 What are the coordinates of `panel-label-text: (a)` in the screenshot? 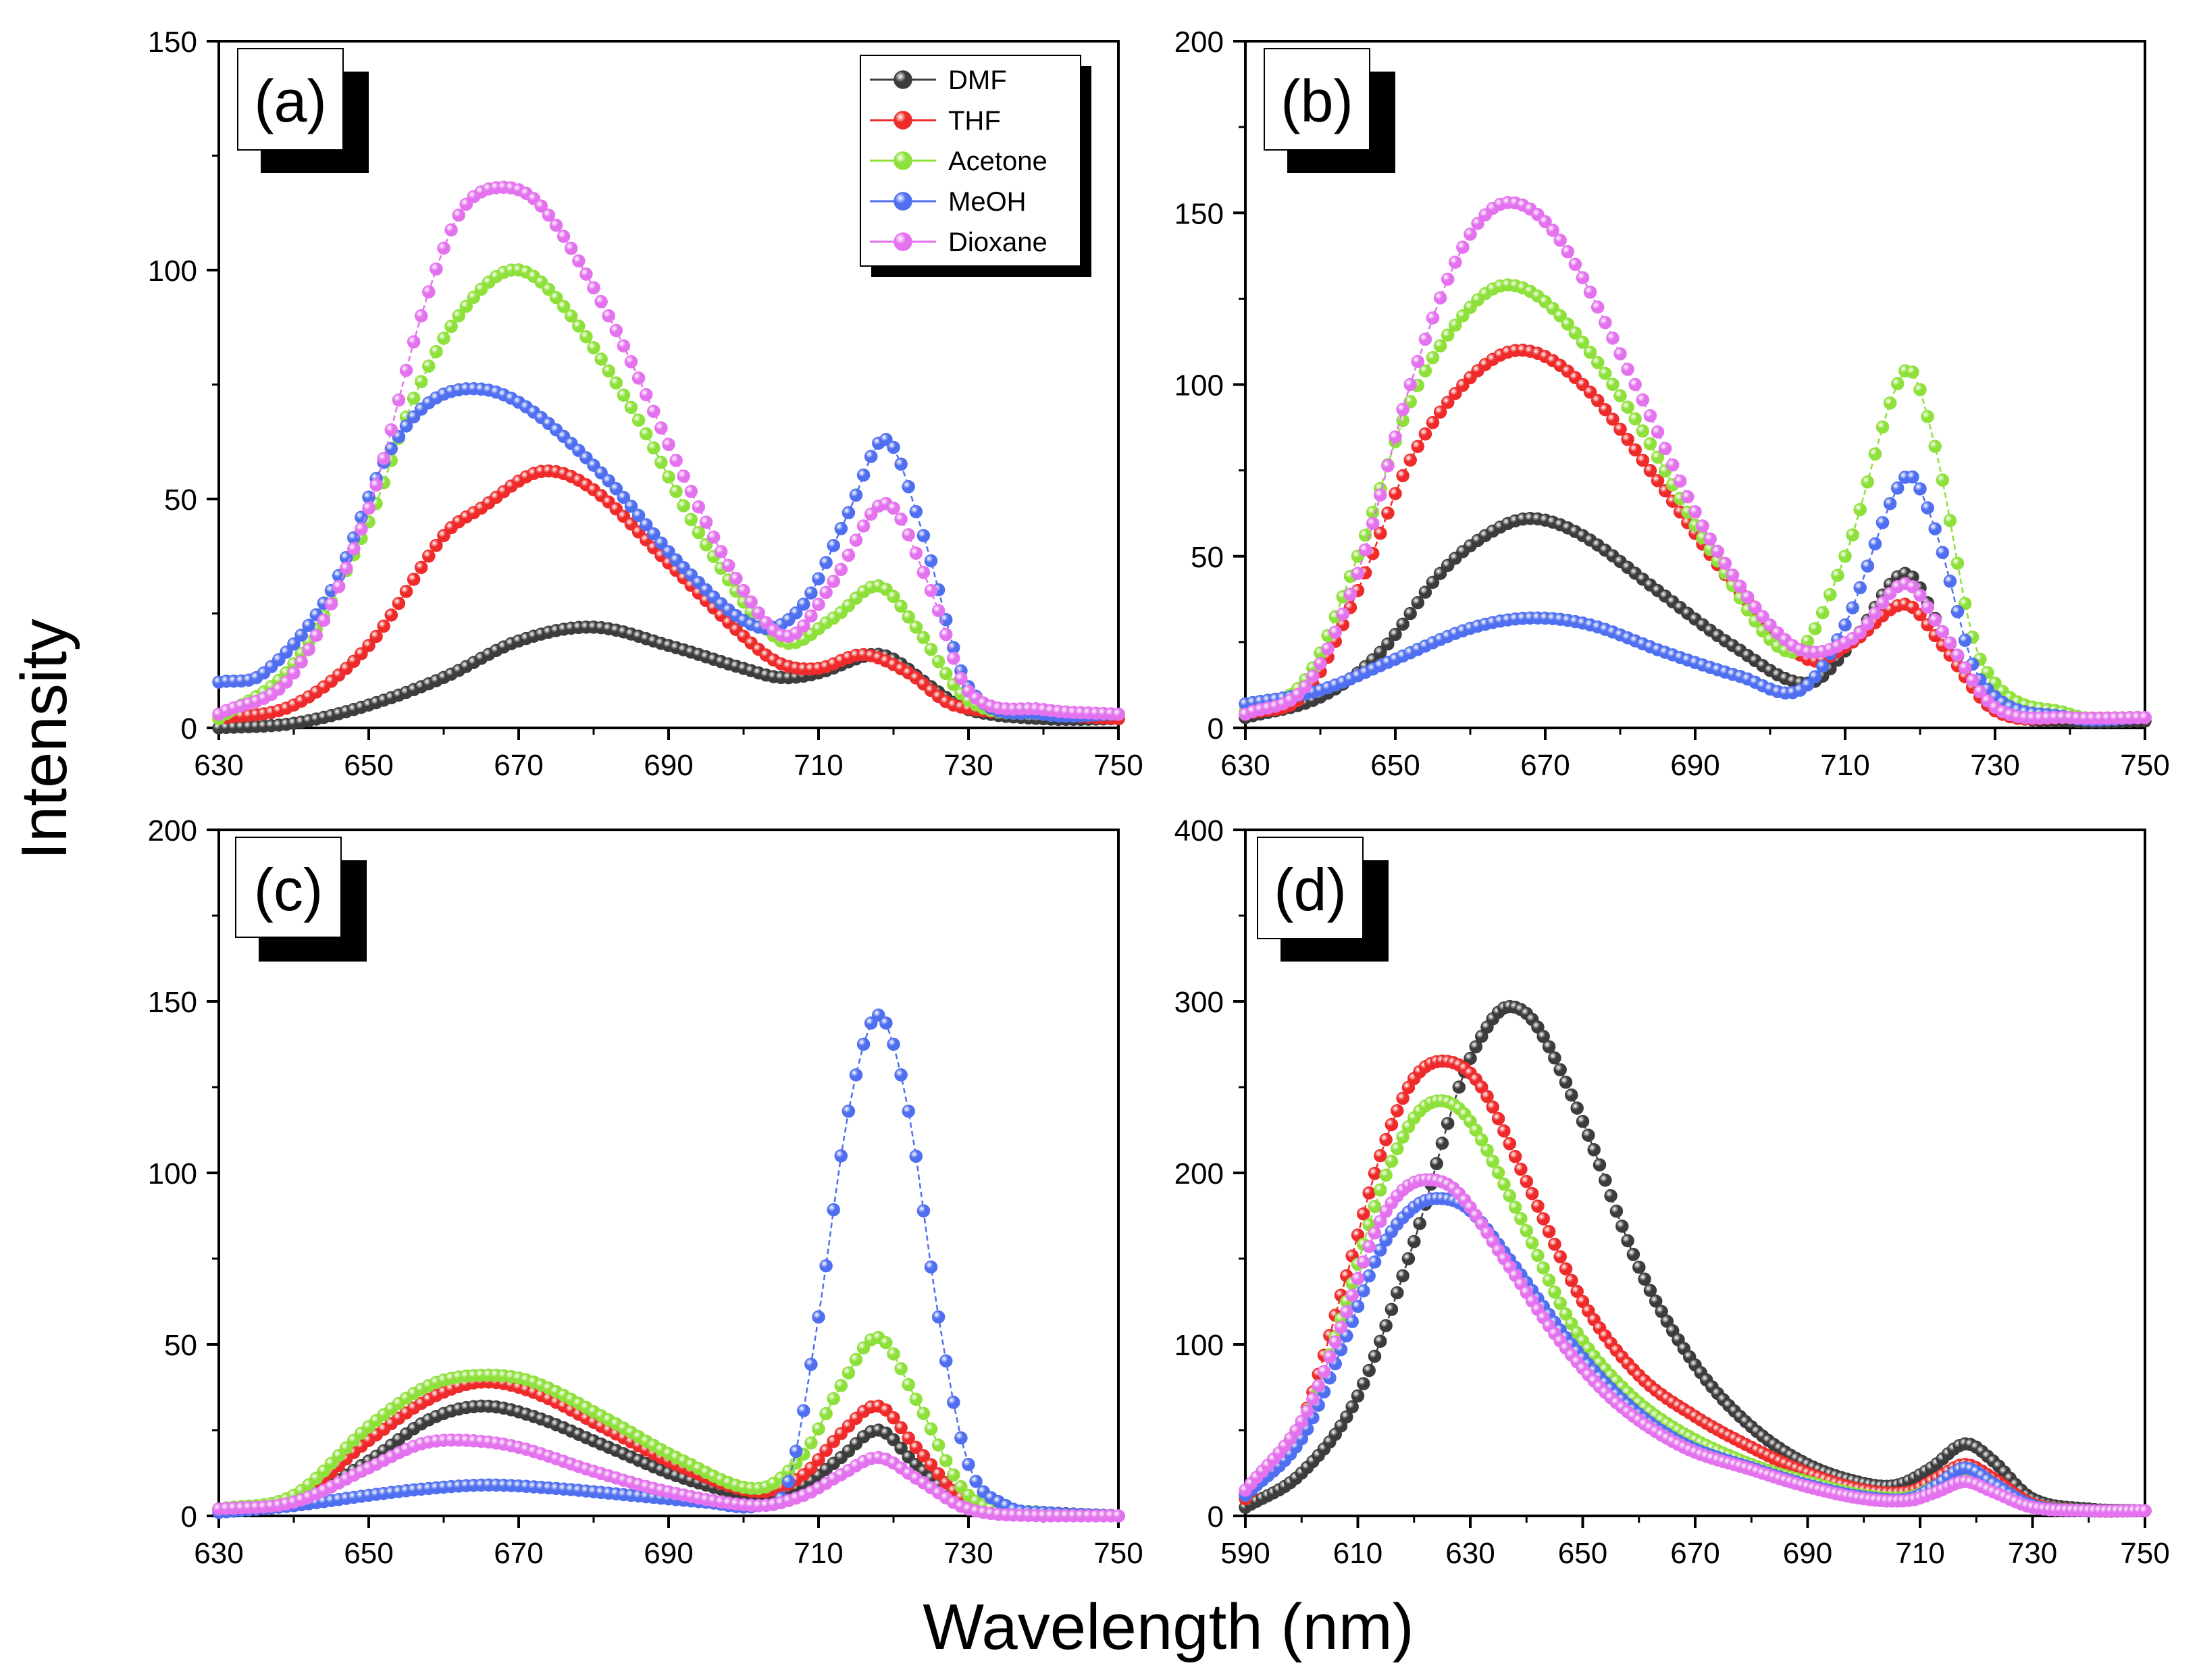 It's located at (290, 101).